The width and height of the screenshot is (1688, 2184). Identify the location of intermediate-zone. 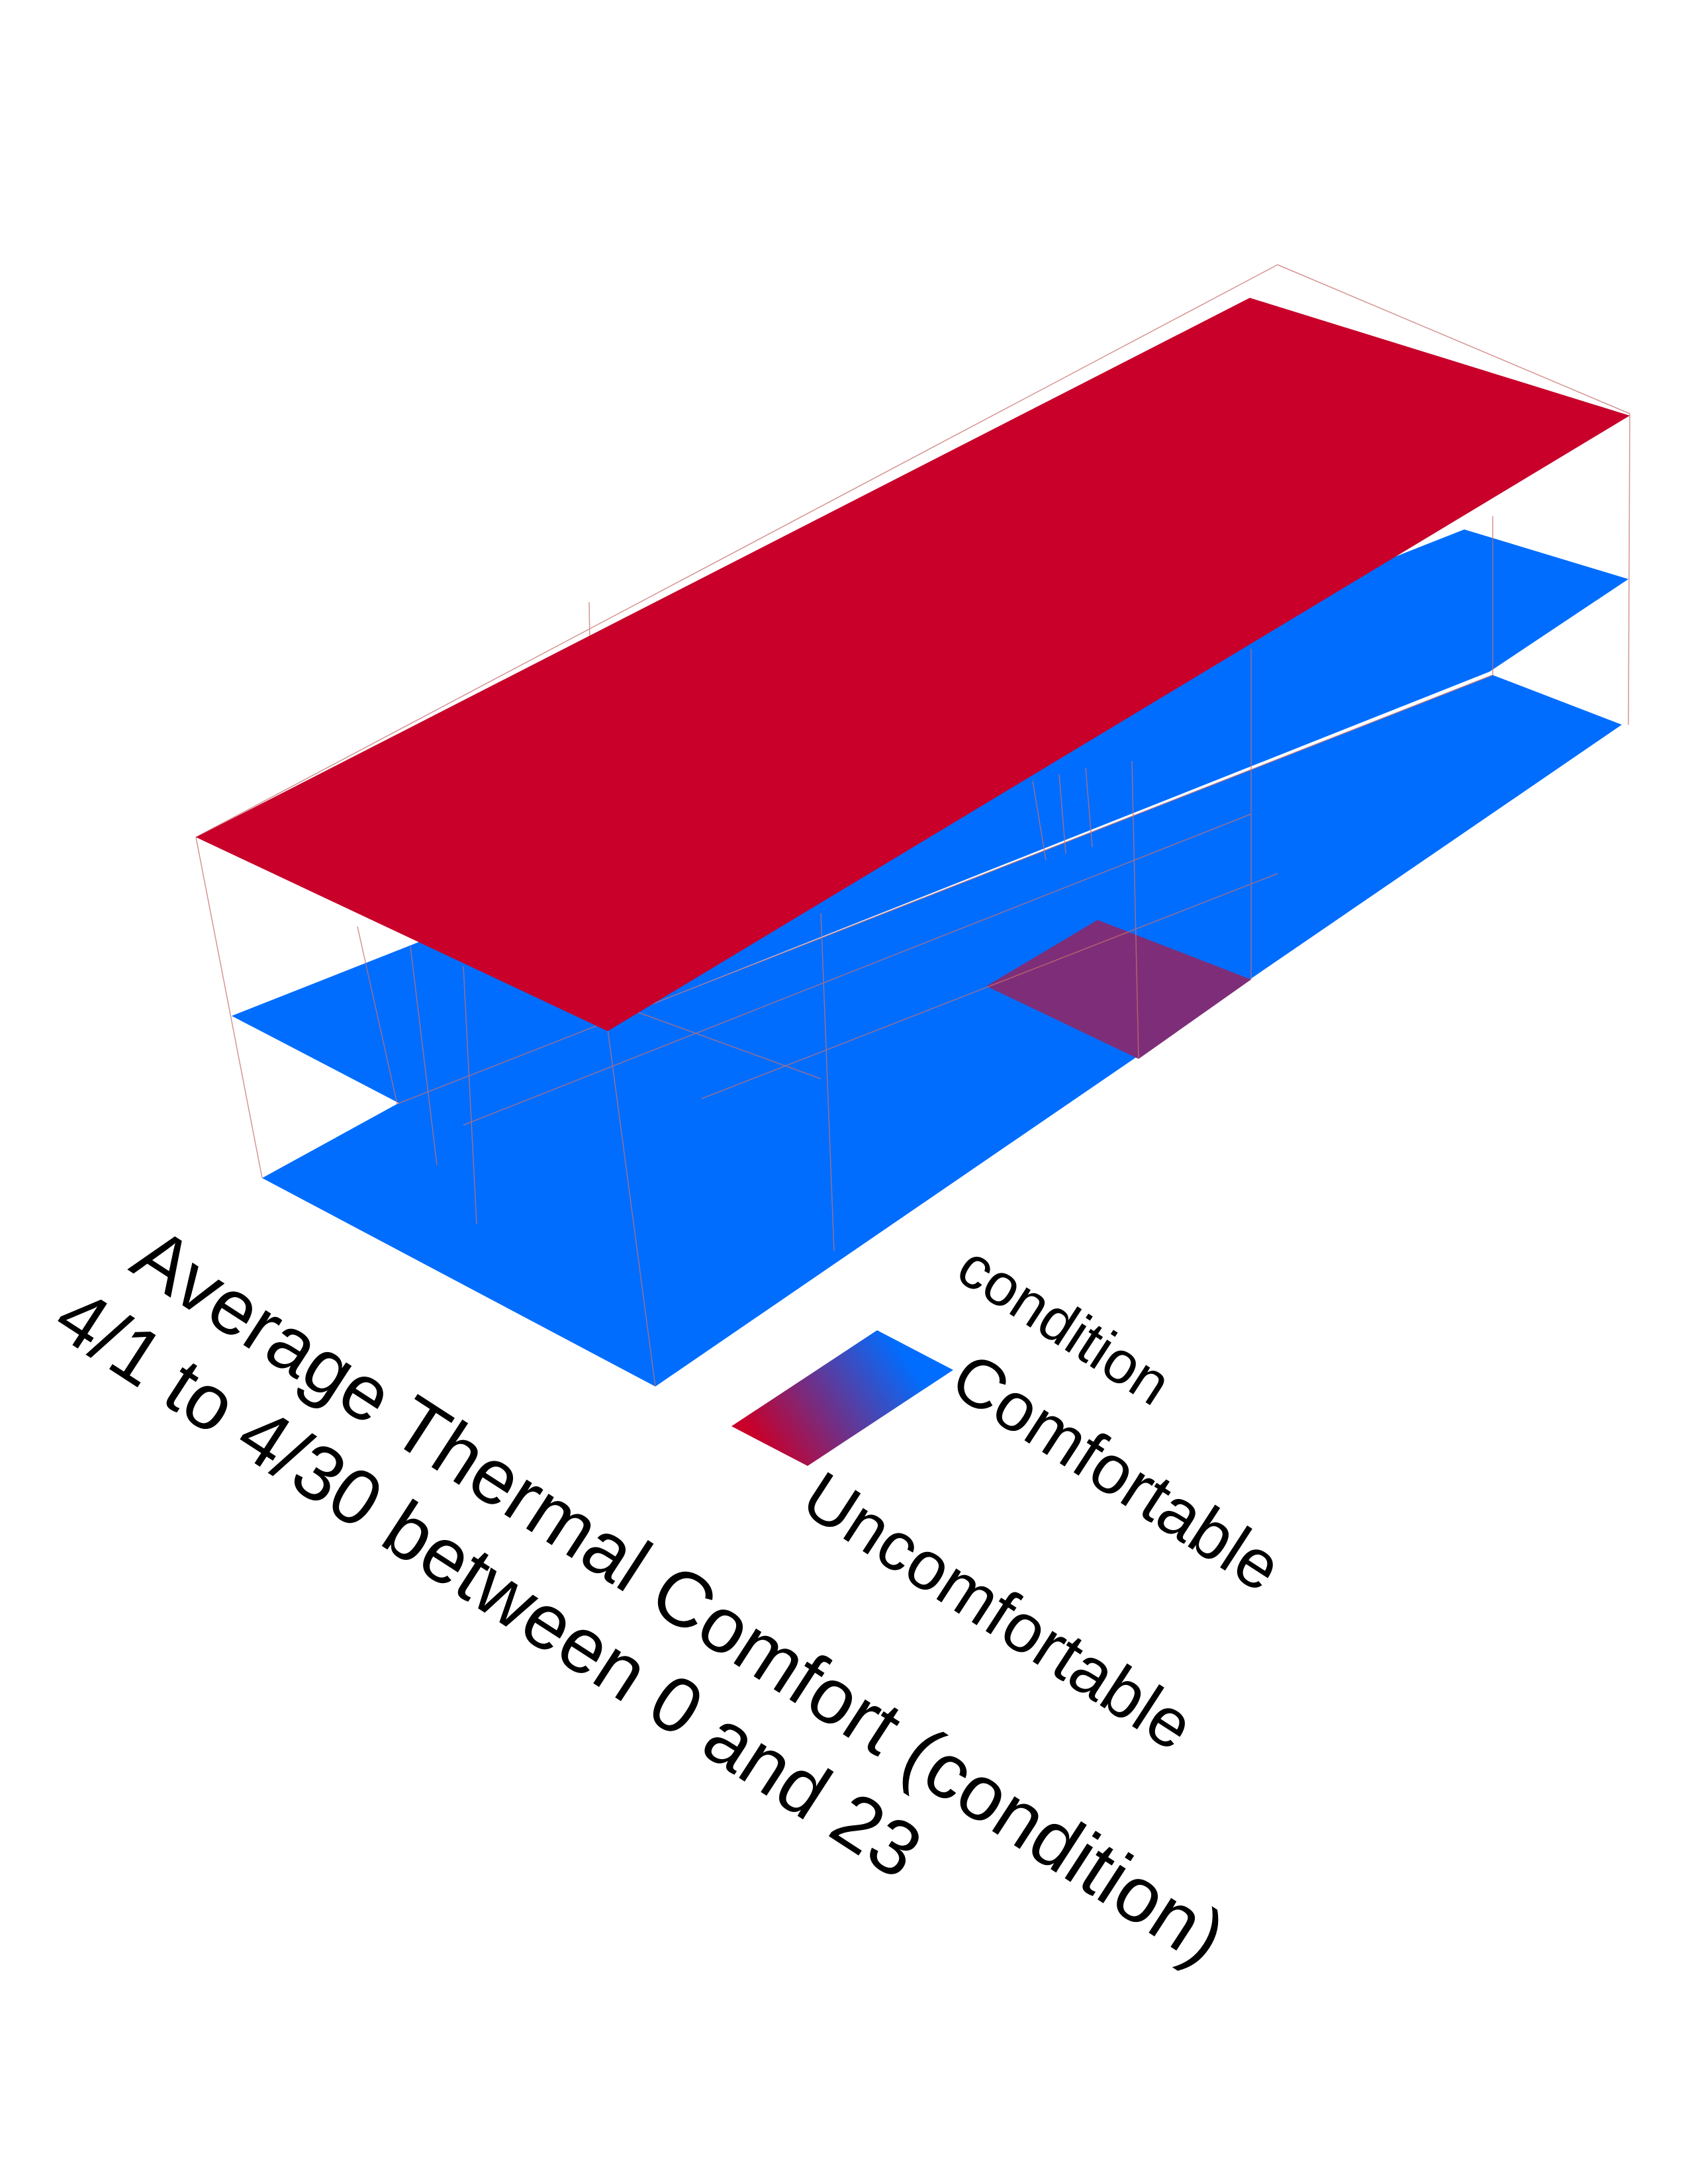
(1118, 990).